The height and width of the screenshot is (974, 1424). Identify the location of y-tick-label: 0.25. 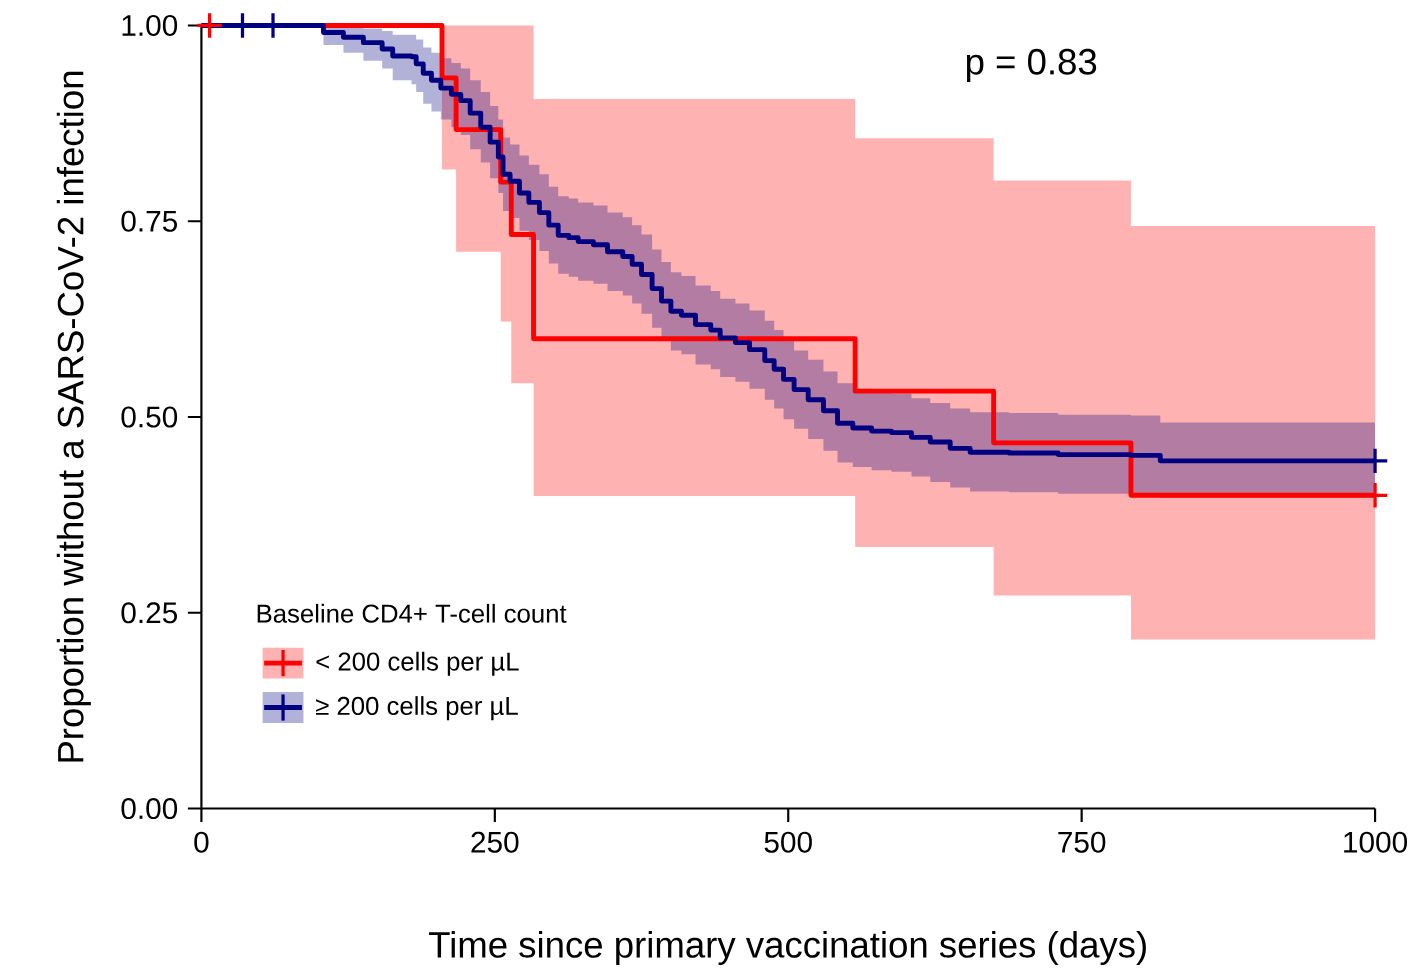
(149, 613).